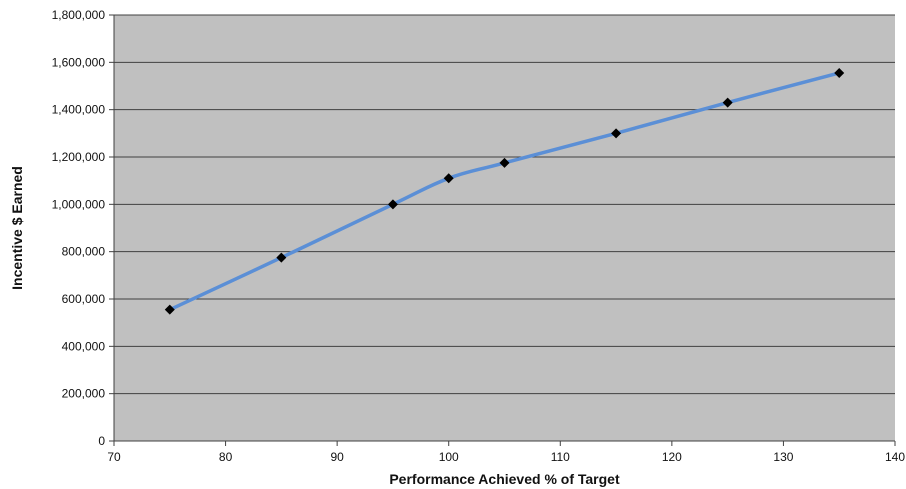  I want to click on x-tick-label: 140, so click(895, 457).